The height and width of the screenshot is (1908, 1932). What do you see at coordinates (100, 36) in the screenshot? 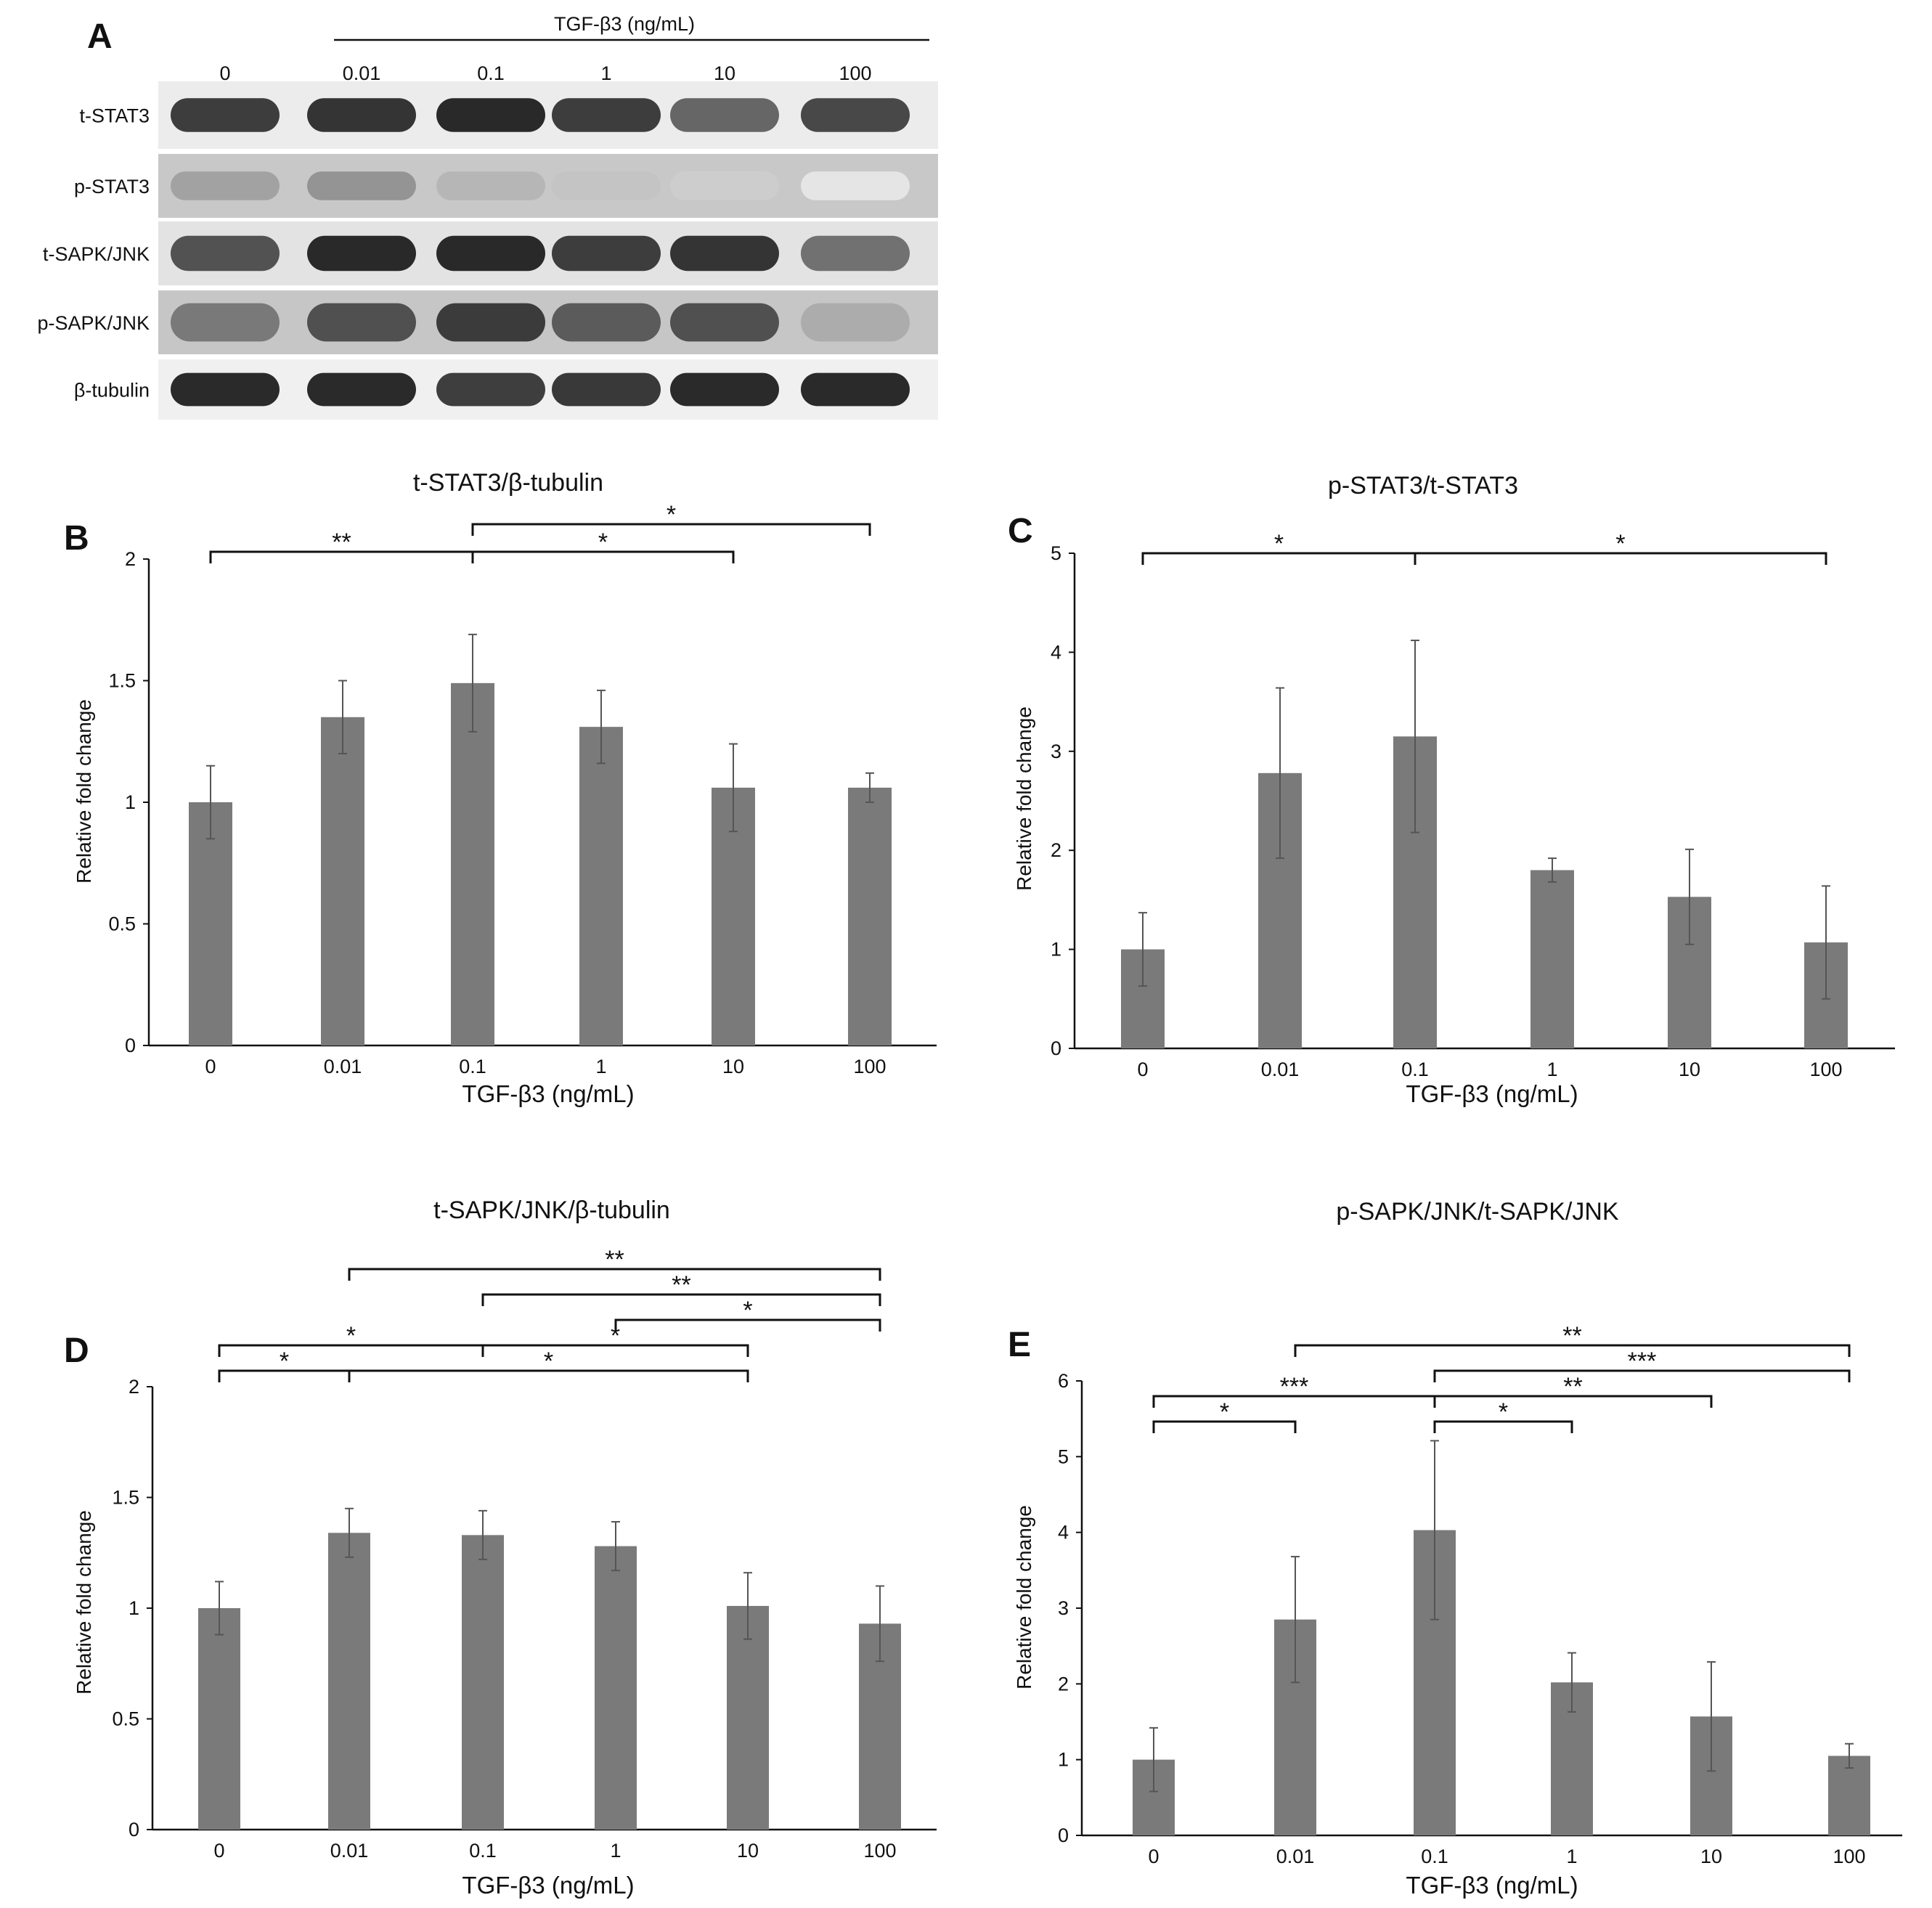
I see `panel-letter-a: A` at bounding box center [100, 36].